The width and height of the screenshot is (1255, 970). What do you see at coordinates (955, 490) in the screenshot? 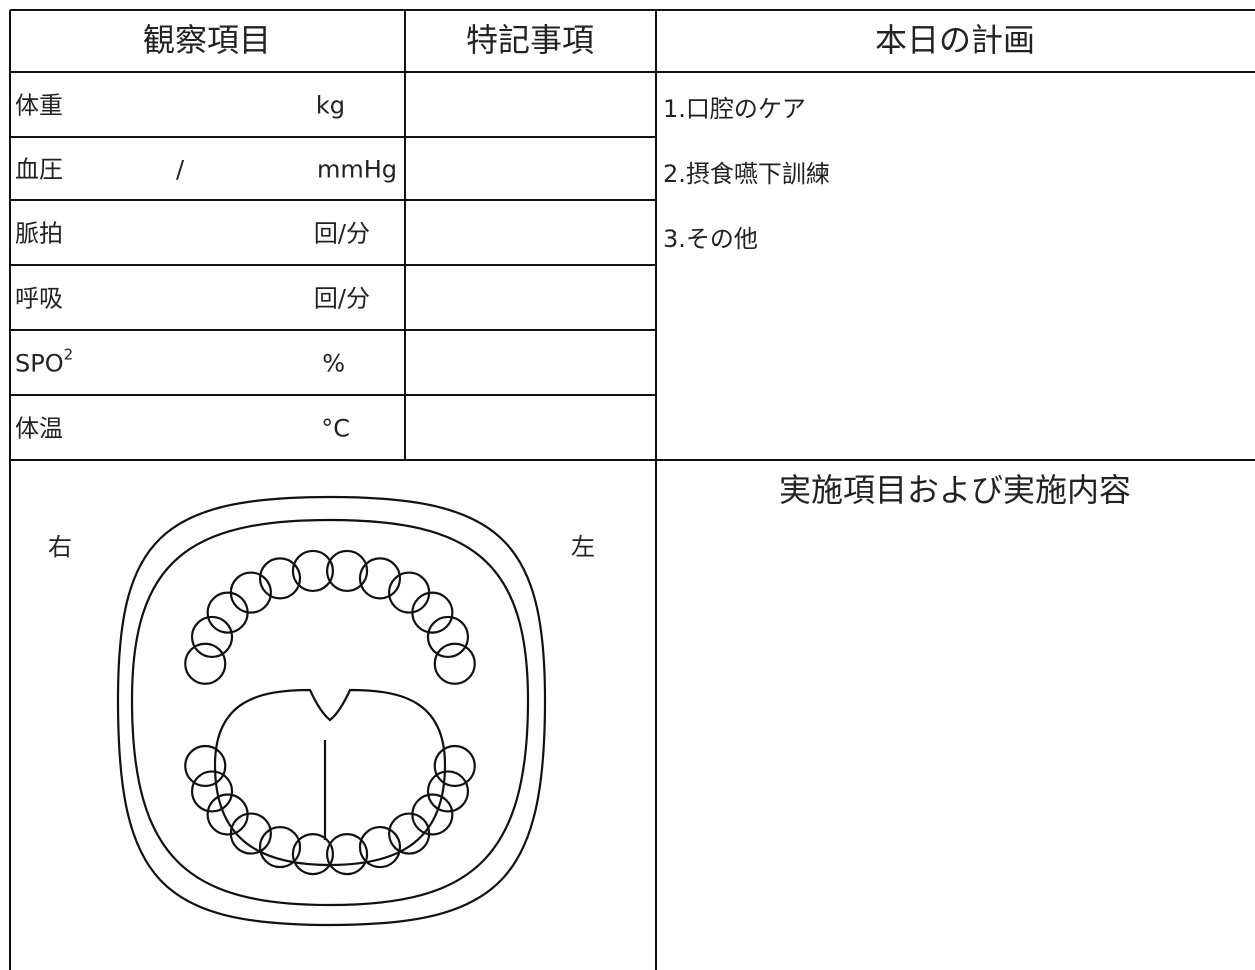
I see `implementation-title: 実施項目および実施内容` at bounding box center [955, 490].